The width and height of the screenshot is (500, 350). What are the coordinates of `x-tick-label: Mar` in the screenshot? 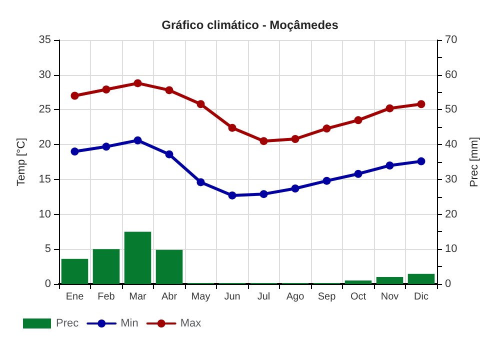 It's located at (138, 297).